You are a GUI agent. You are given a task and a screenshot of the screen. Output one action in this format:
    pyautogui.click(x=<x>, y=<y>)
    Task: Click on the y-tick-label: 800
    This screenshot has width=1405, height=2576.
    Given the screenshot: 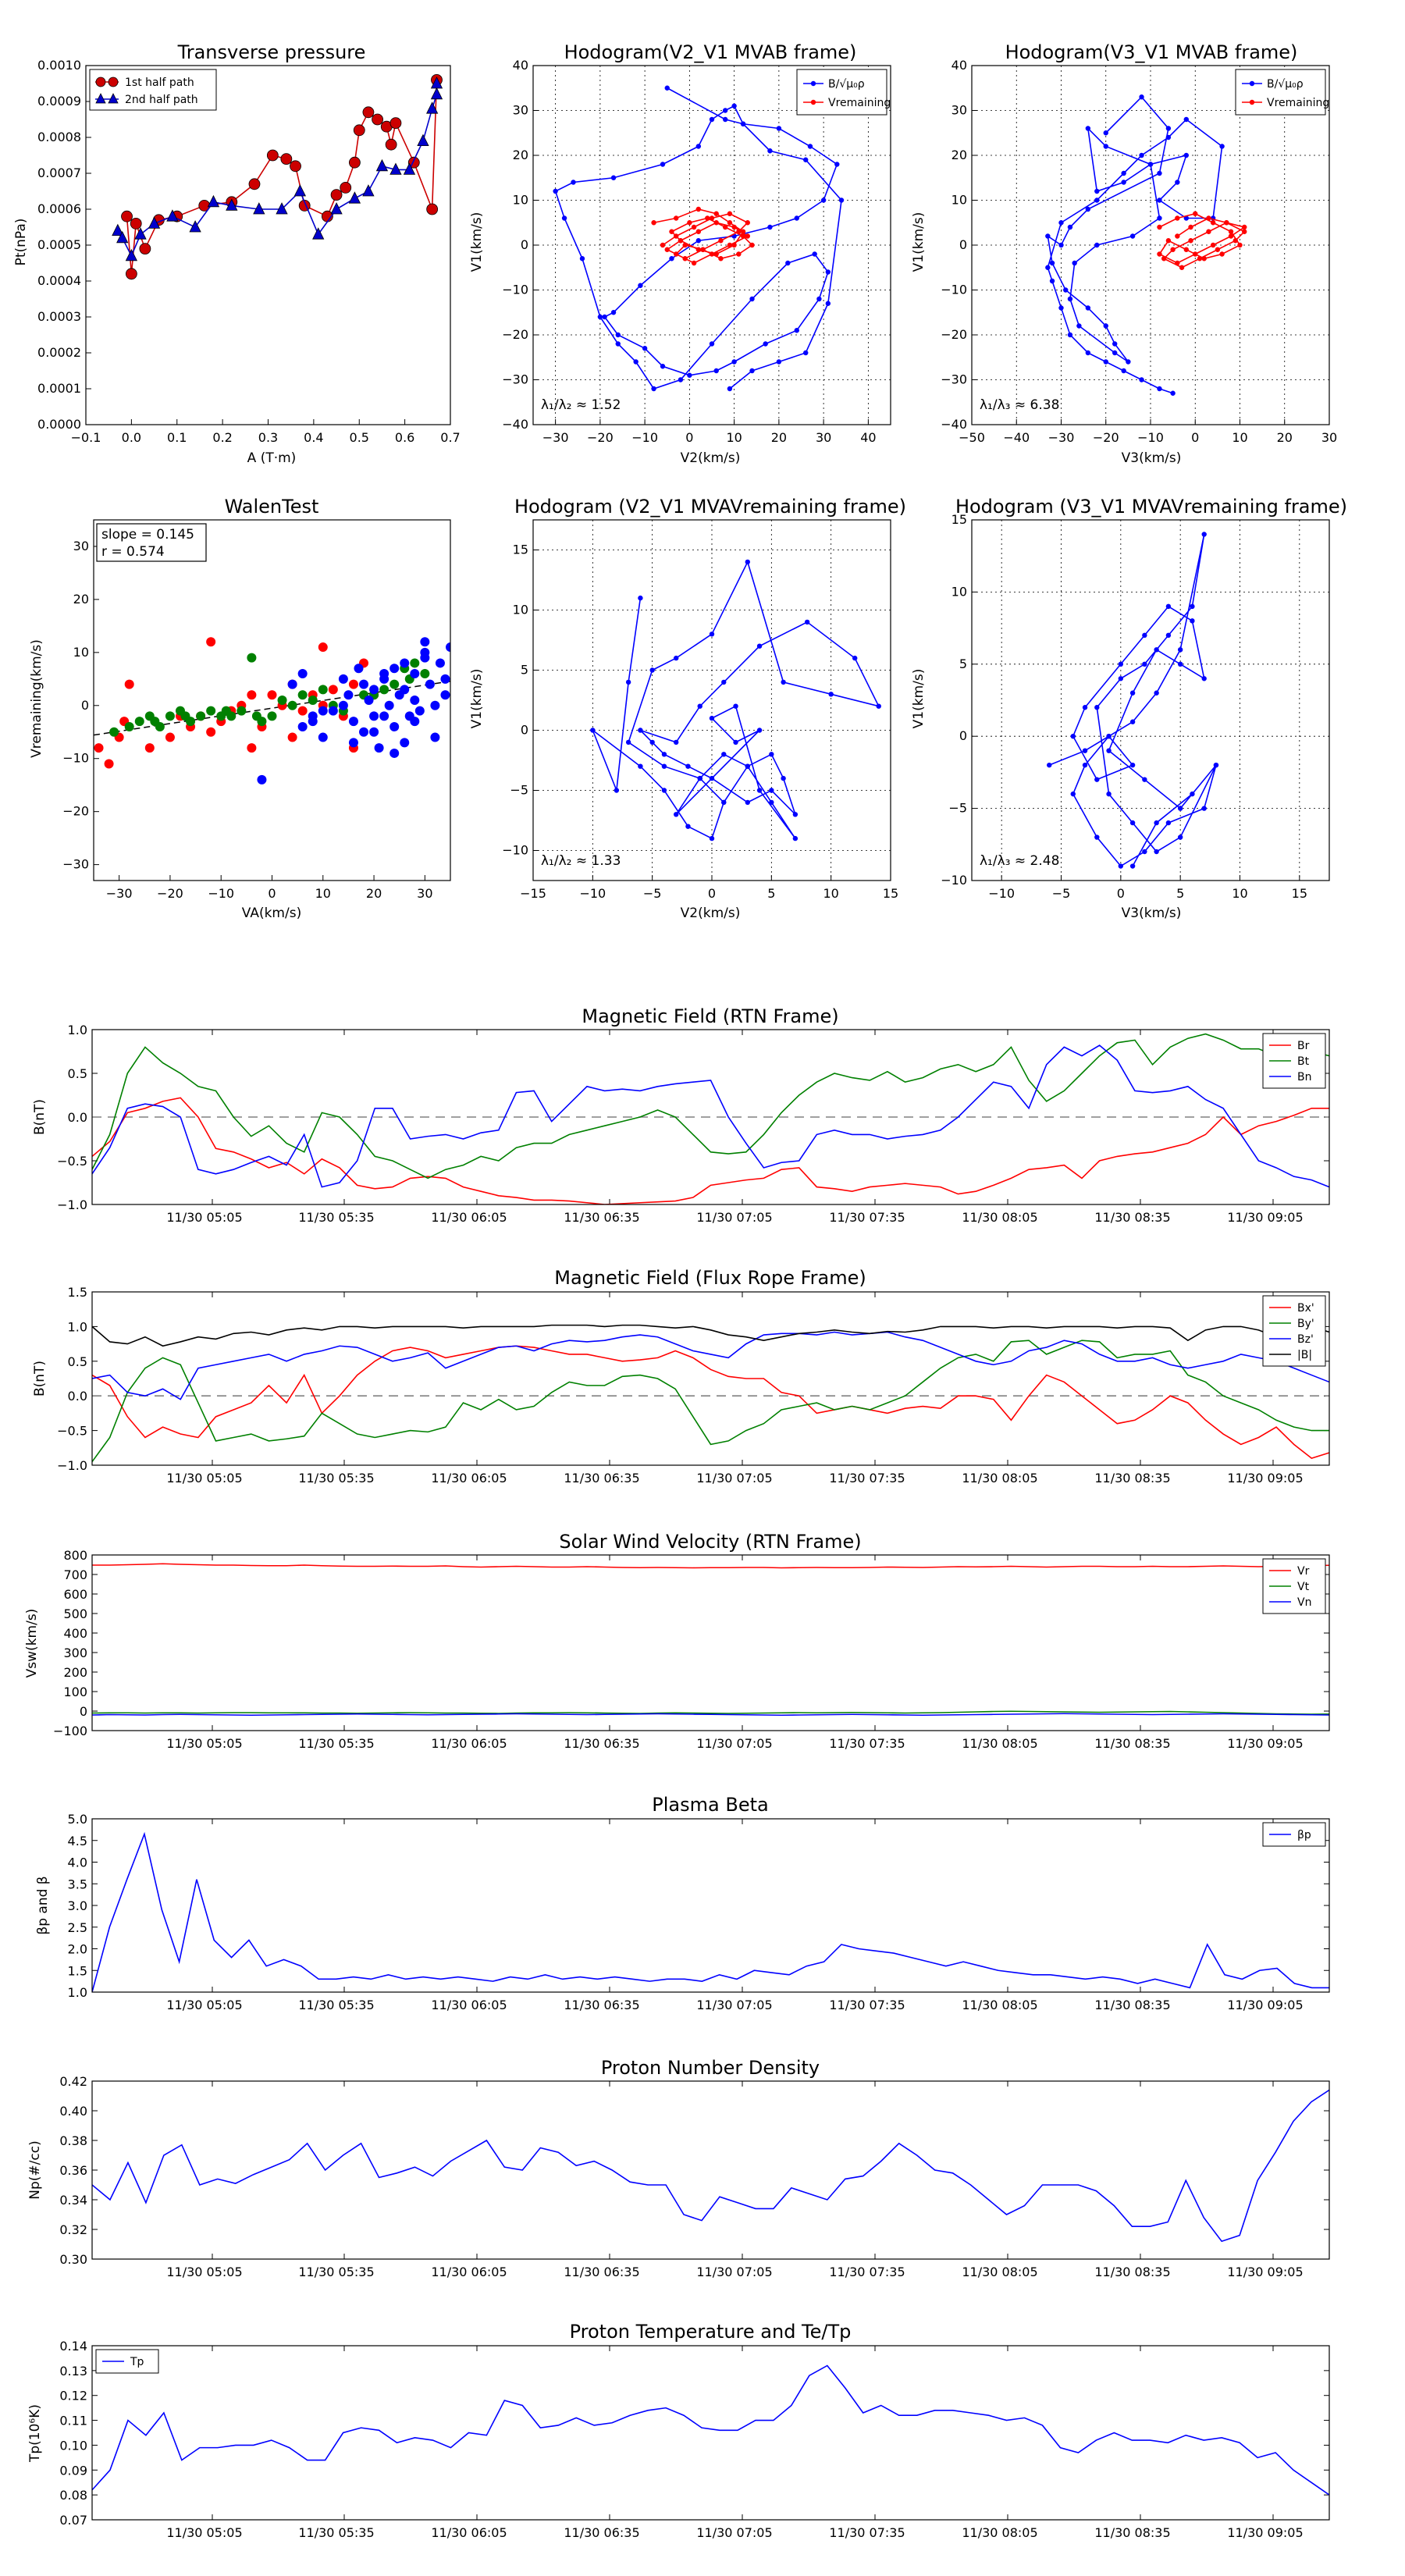 What is the action you would take?
    pyautogui.click(x=75, y=1555)
    